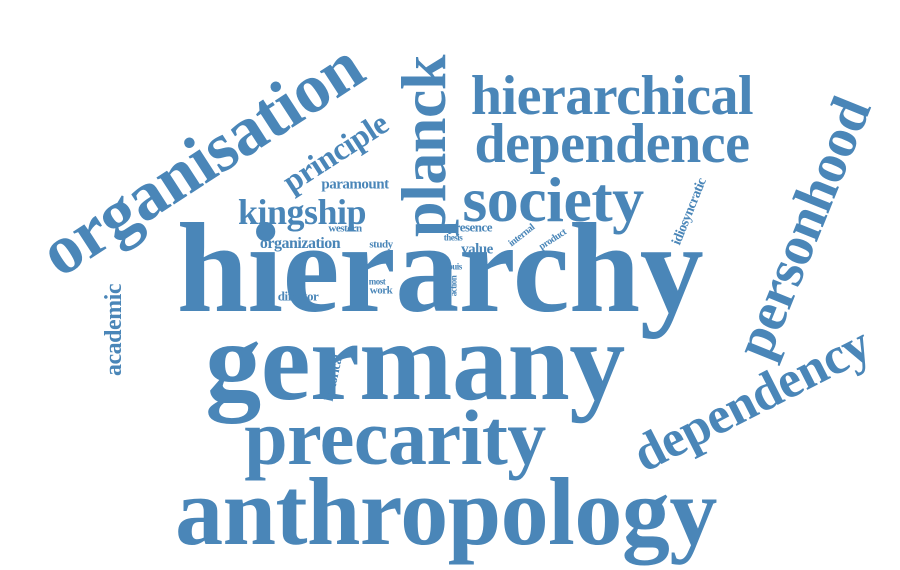 This screenshot has height=570, width=900. Describe the element at coordinates (300, 243) in the screenshot. I see `word-organization: organization` at that location.